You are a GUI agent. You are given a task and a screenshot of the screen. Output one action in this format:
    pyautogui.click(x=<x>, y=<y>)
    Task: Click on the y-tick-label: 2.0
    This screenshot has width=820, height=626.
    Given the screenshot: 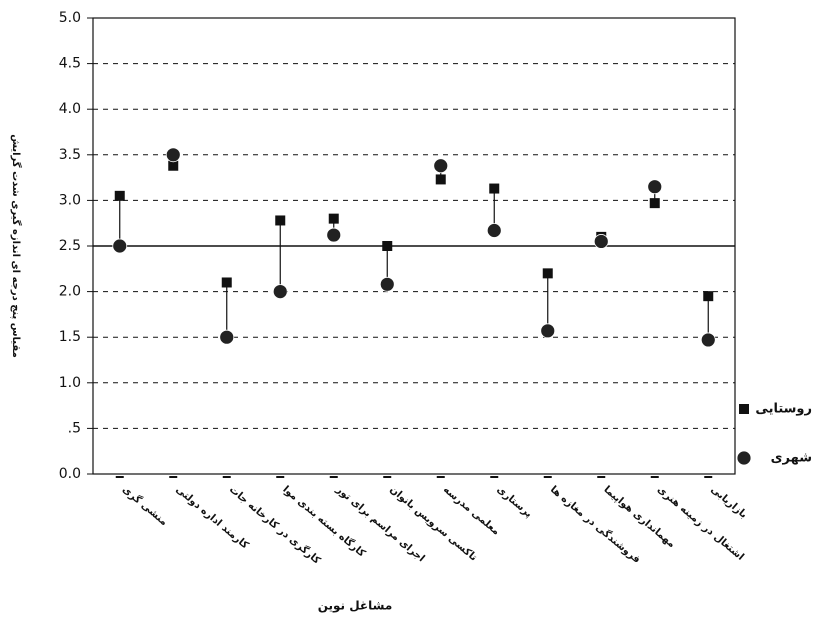 What is the action you would take?
    pyautogui.click(x=70, y=292)
    